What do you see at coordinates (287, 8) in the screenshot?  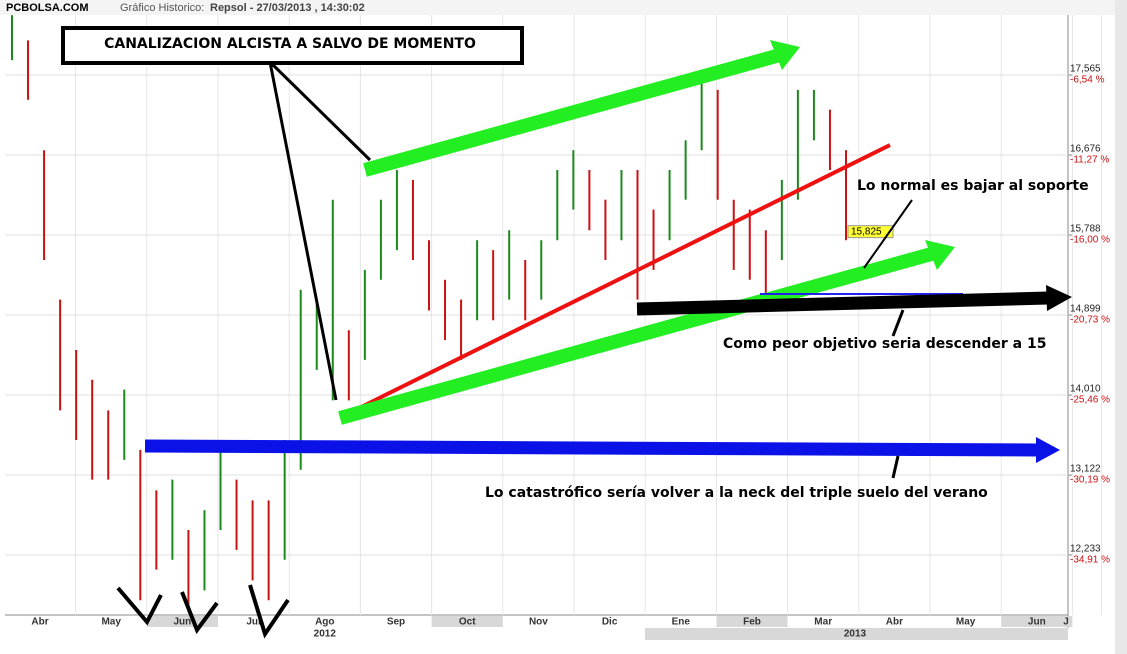 I see `header-subtitle: Repsol - 27/03/2013 , 14:30:02` at bounding box center [287, 8].